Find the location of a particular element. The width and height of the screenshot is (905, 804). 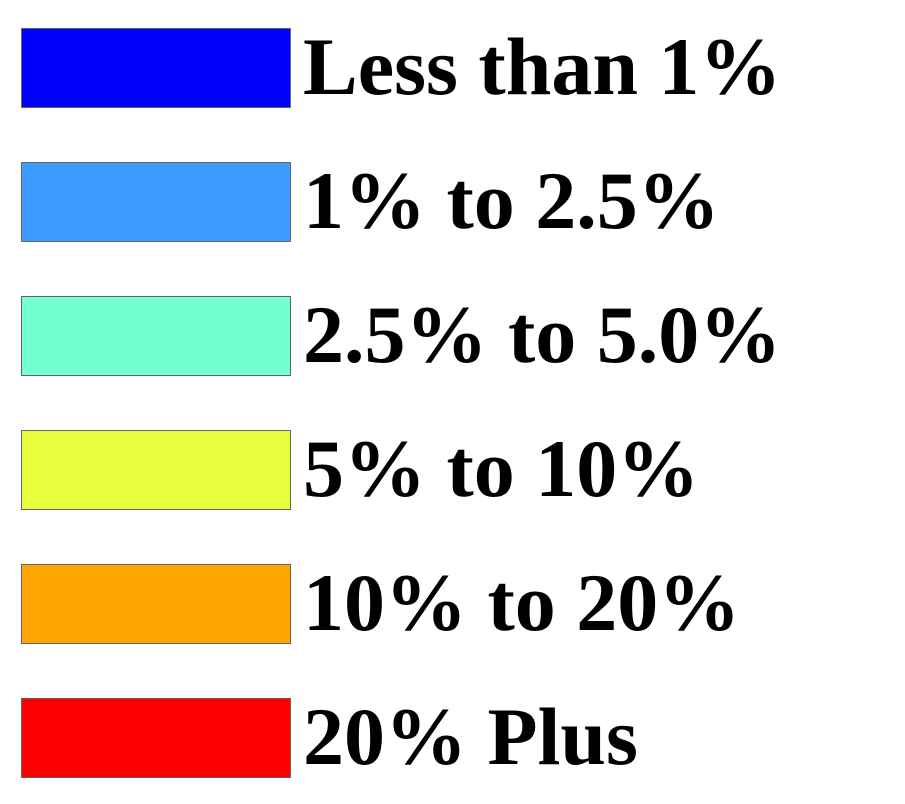

legend-label: Less than 1% is located at coordinates (542, 66).